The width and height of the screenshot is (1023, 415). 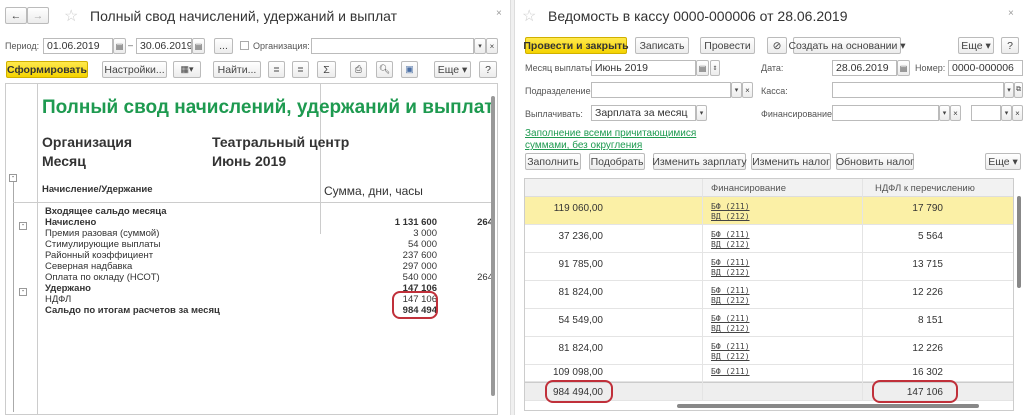 I want to click on org-checkbox, so click(x=244, y=45).